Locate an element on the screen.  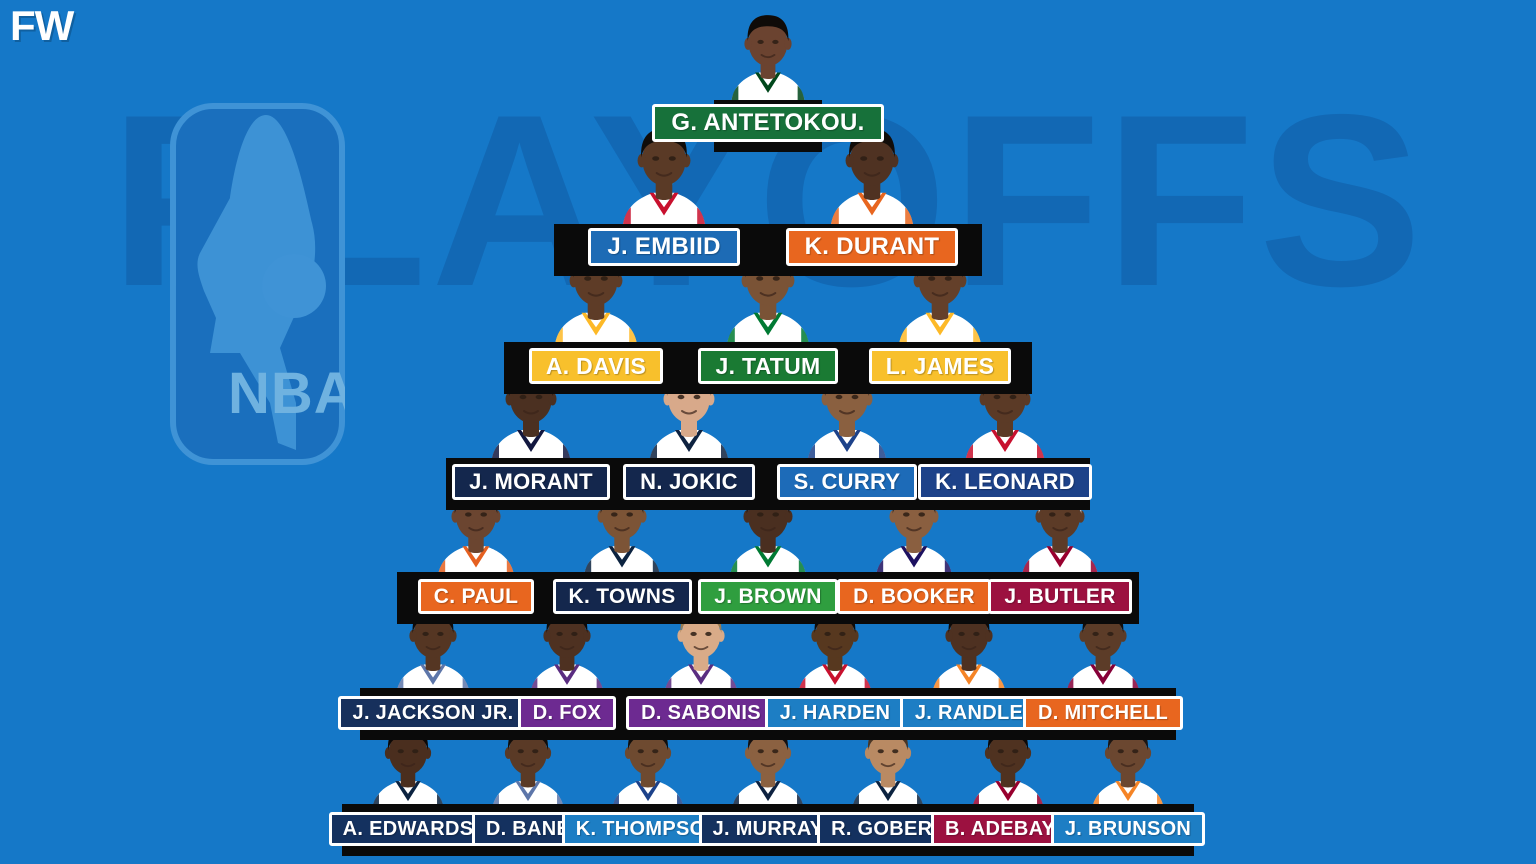
player-name-banner: G. ANTETOKOU. is located at coordinates (768, 123).